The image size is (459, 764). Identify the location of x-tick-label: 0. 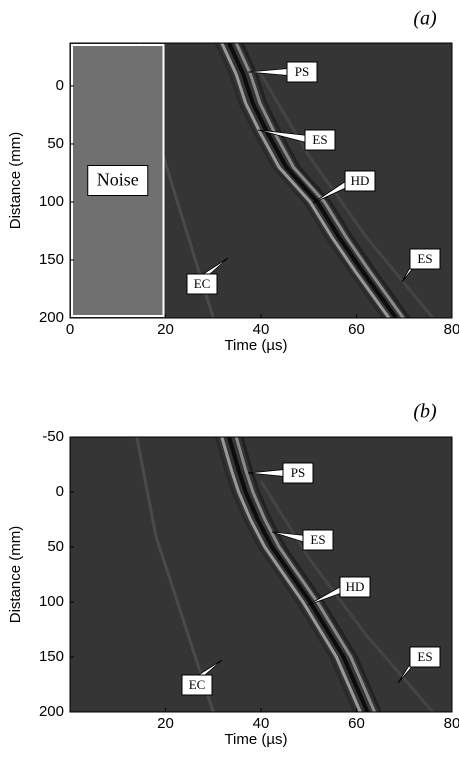
(70, 329).